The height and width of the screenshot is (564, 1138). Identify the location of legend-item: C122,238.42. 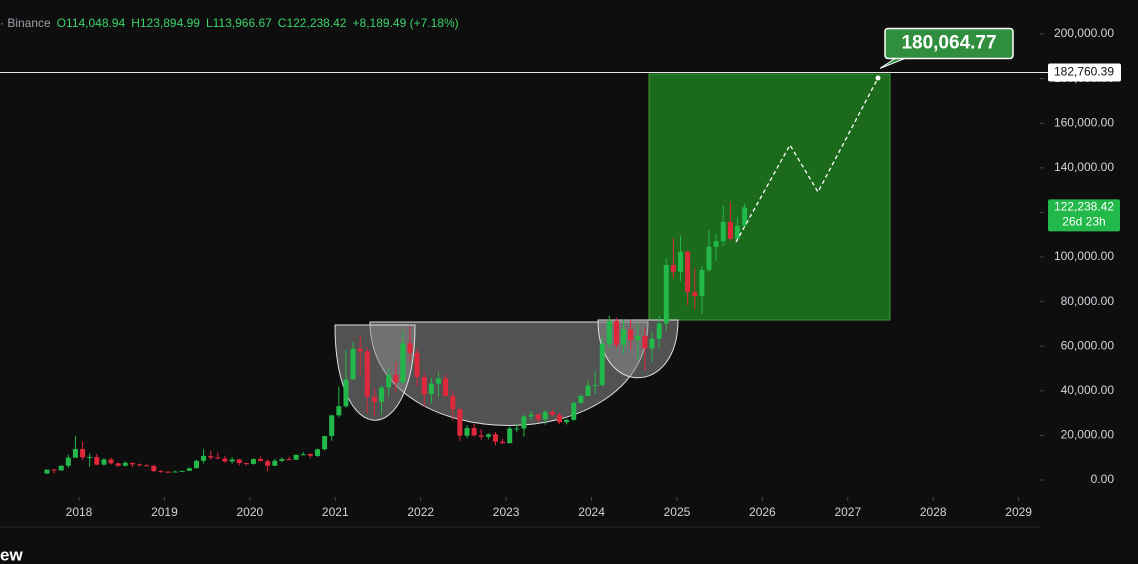
(312, 23).